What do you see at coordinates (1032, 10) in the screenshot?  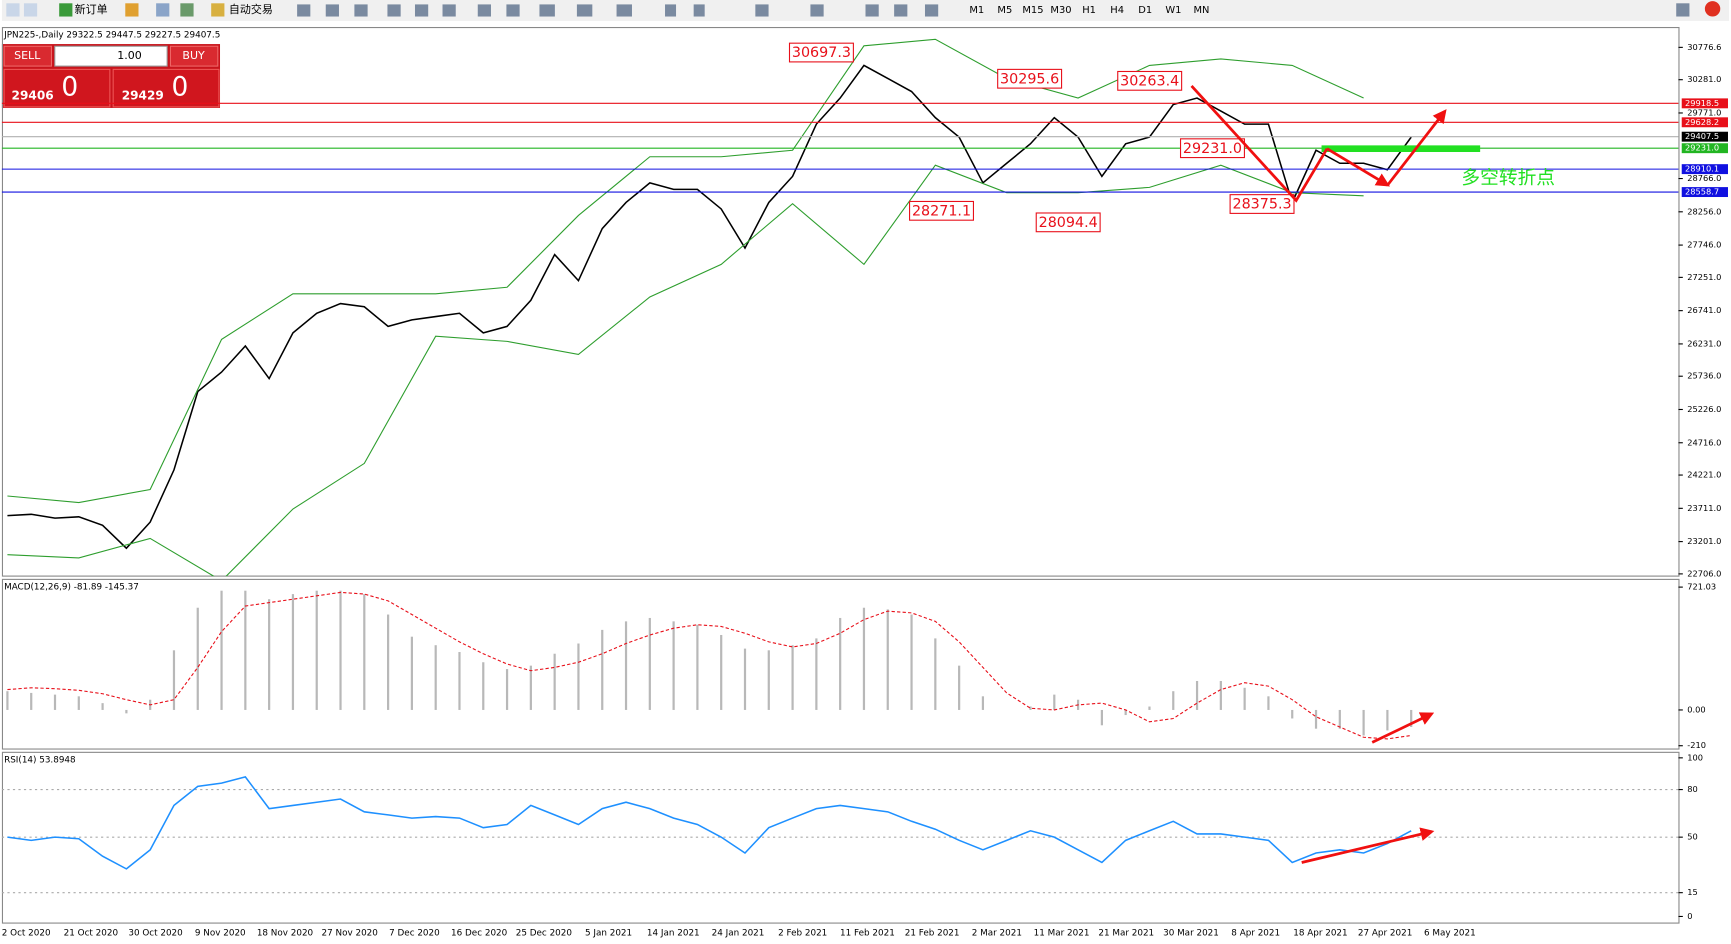 I see `timeframe-button: M15` at bounding box center [1032, 10].